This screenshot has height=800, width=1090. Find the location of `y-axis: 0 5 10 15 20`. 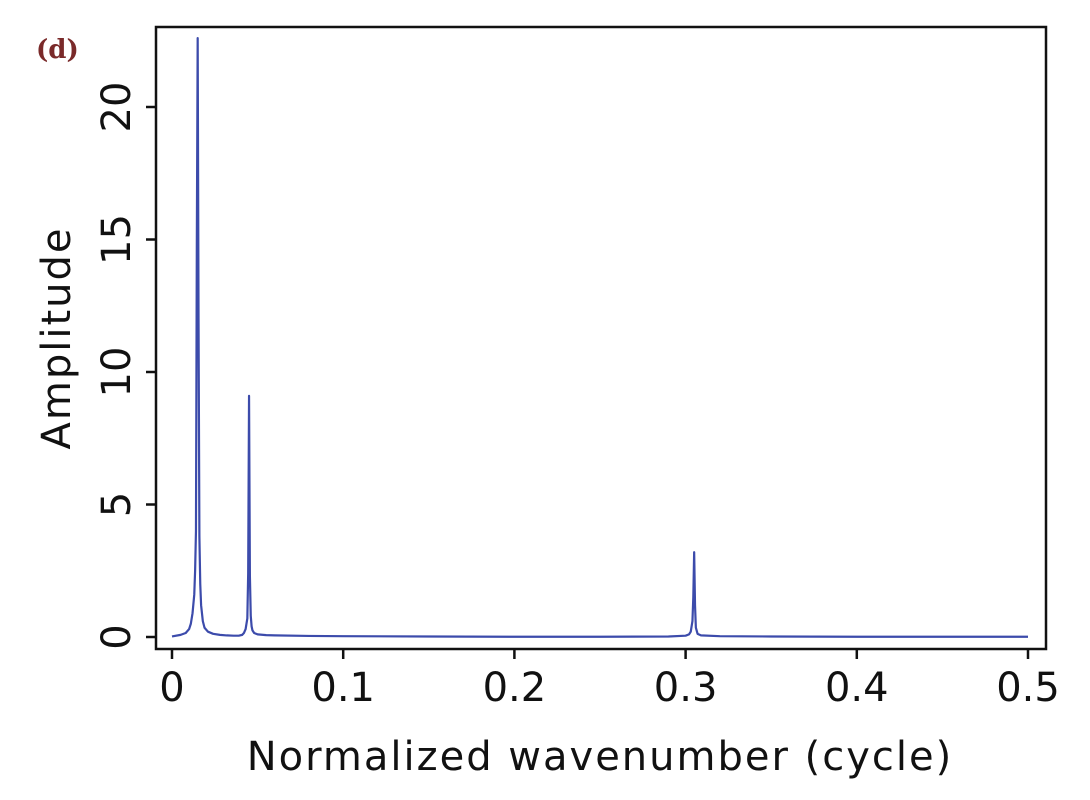

y-axis: 0 5 10 15 20 is located at coordinates (125, 366).